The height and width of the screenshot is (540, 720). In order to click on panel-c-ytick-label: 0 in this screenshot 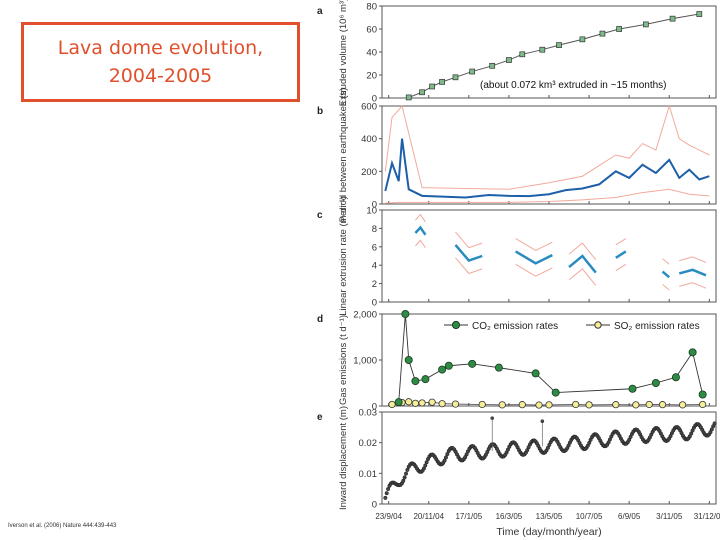, I will do `click(374, 303)`.